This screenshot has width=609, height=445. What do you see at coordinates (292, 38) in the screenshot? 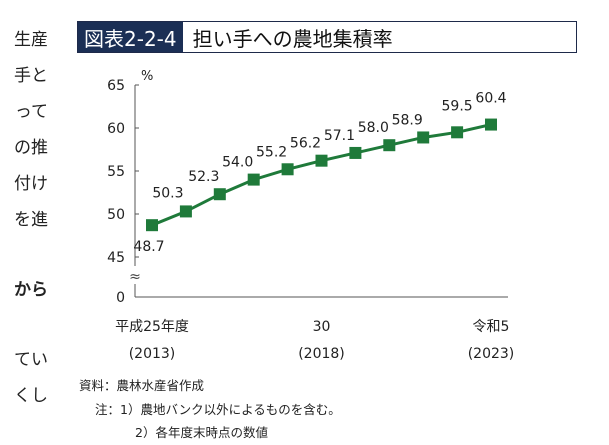
I see `figure-title-text: 担い手への農地集積率` at bounding box center [292, 38].